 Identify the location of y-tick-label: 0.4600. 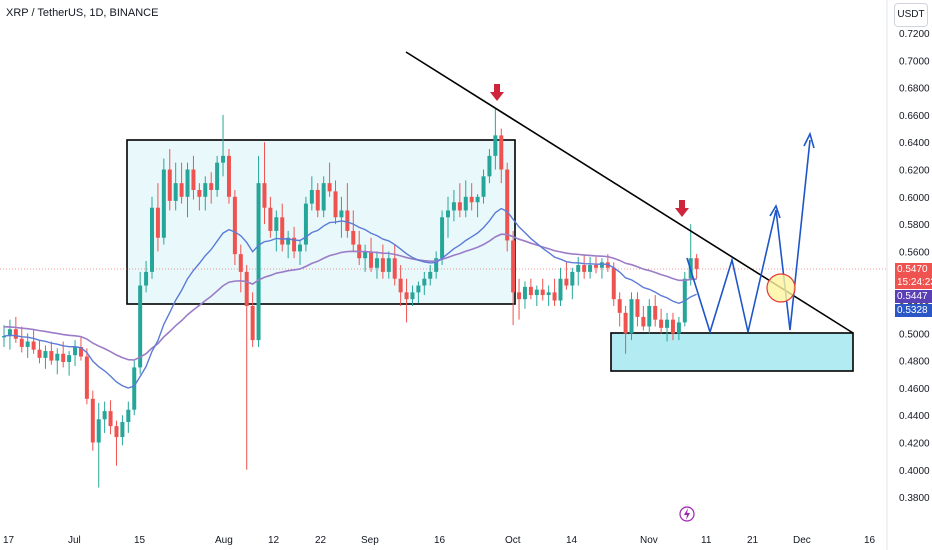
(914, 389).